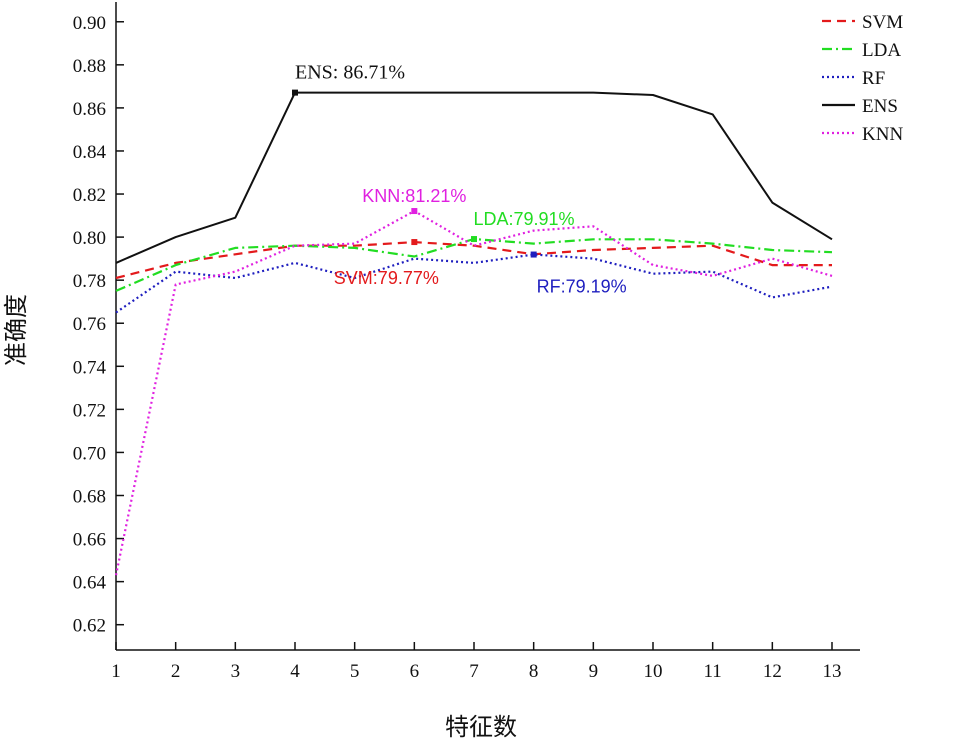  Describe the element at coordinates (295, 671) in the screenshot. I see `x-tick-label: 4` at that location.